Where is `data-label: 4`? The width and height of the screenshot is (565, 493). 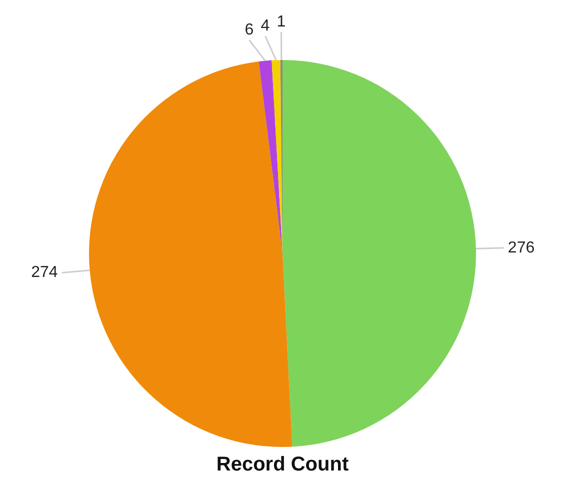 data-label: 4 is located at coordinates (265, 25).